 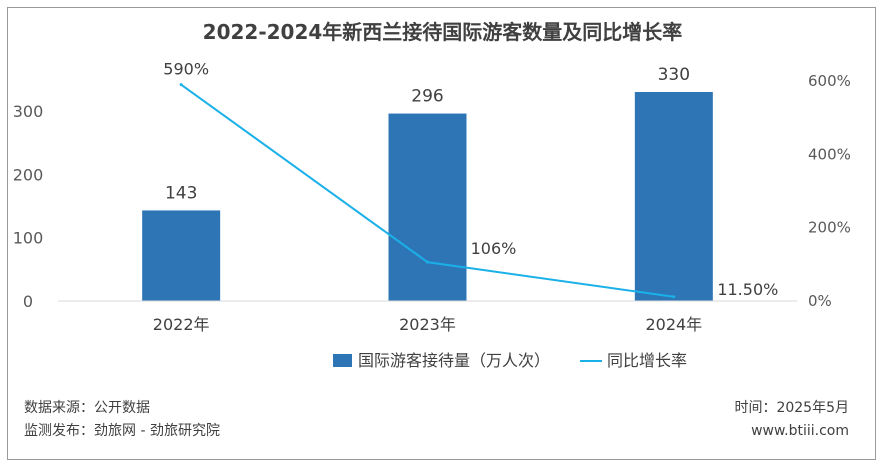 I want to click on chart-title: 2022-2024年新西兰接待国际游客数量及同比增长率, so click(x=442, y=32).